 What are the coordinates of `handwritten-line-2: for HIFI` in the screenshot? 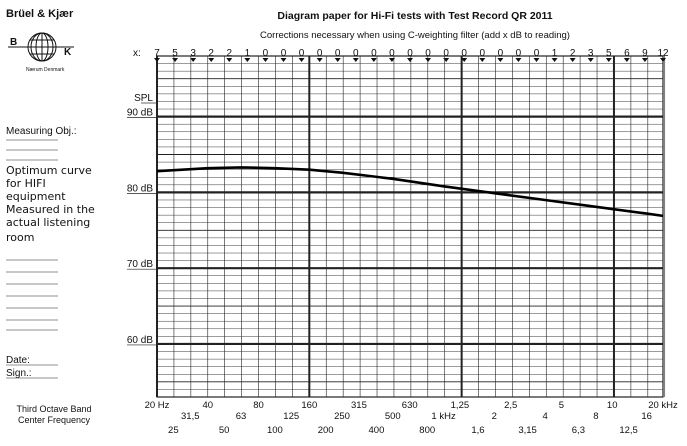 It's located at (26, 183).